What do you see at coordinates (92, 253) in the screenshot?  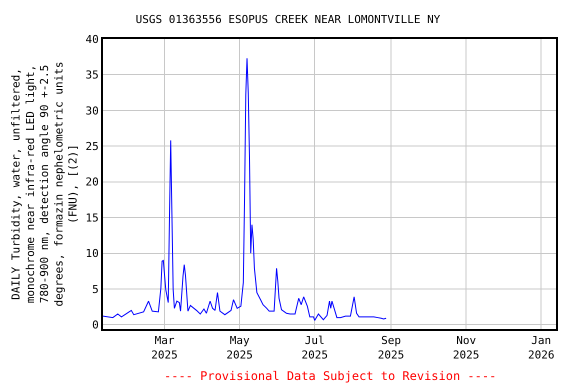 I see `y-tick-label: 10` at bounding box center [92, 253].